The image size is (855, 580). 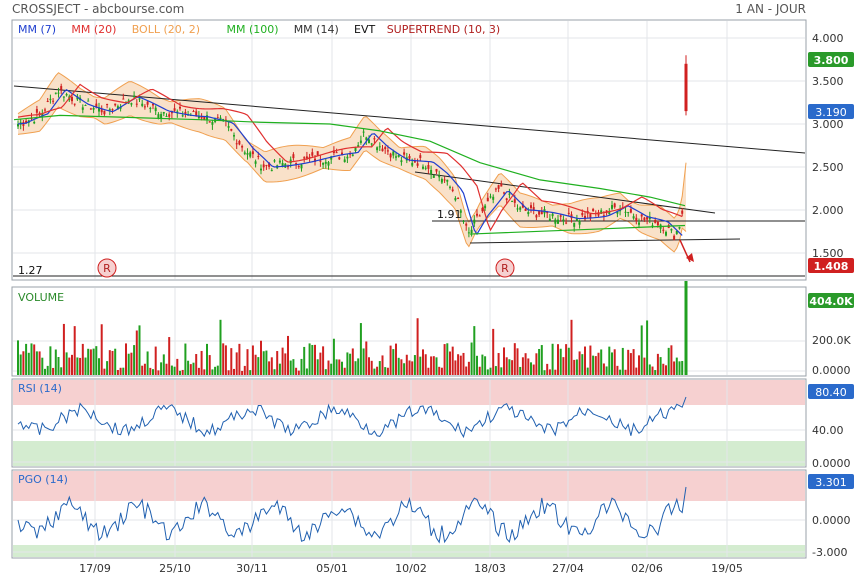 What do you see at coordinates (166, 29) in the screenshot?
I see `legend-item: BOLL (20, 2)` at bounding box center [166, 29].